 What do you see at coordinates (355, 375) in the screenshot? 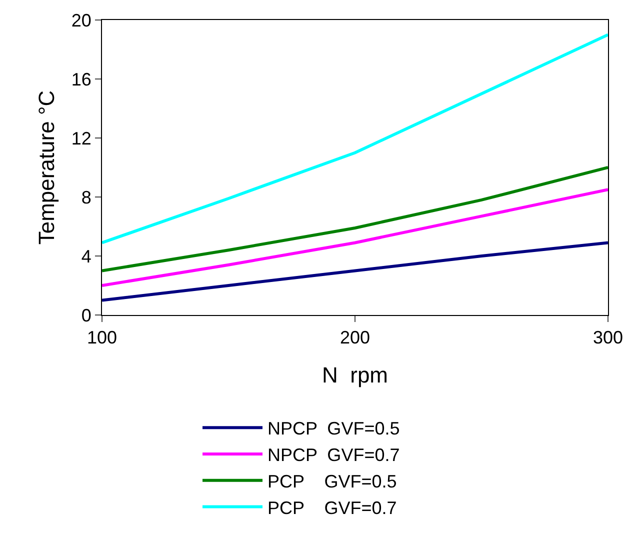
I see `x-axis-title: N rpm` at bounding box center [355, 375].